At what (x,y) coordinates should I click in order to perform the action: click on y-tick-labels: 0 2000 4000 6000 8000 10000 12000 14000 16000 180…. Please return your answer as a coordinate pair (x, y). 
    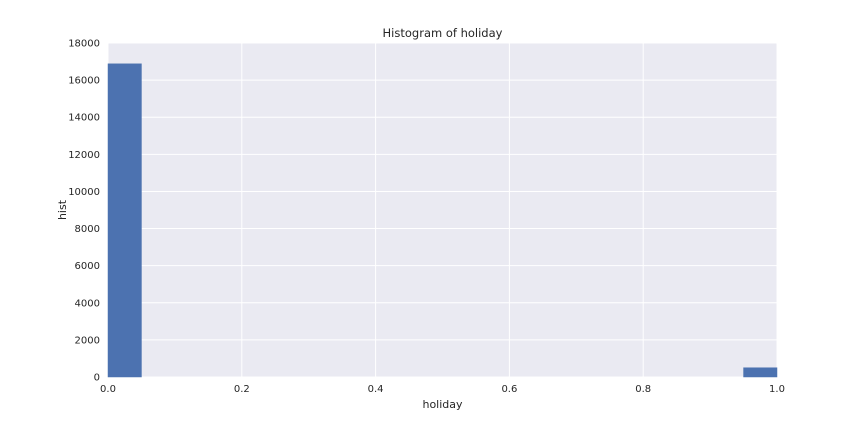
    Looking at the image, I should click on (84, 211).